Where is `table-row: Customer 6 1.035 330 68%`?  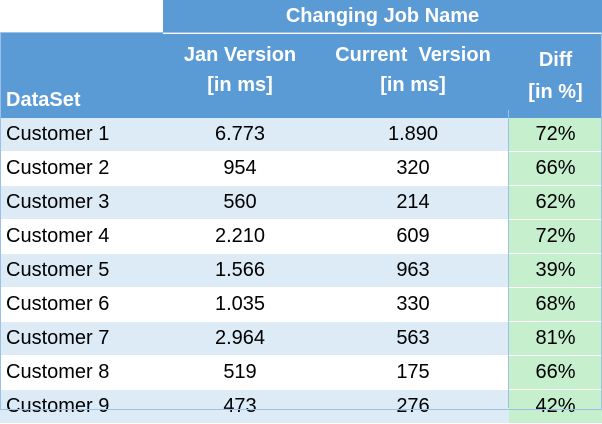 table-row: Customer 6 1.035 330 68% is located at coordinates (301, 304).